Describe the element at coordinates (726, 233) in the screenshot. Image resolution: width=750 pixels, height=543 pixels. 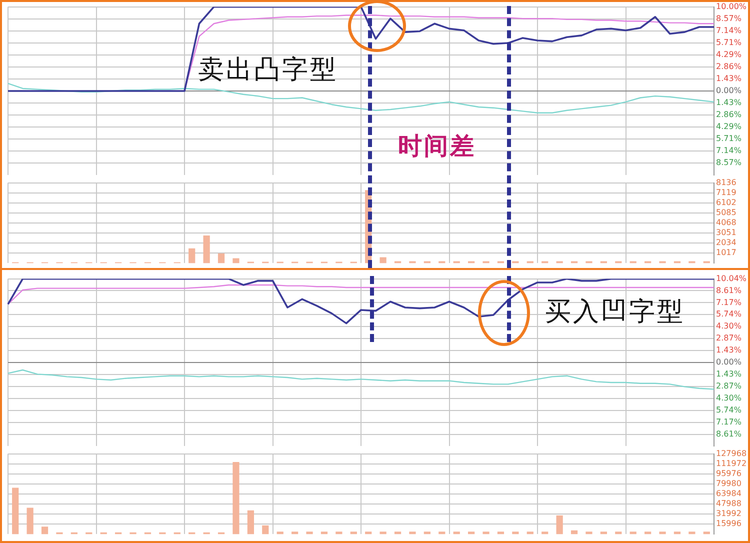
I see `y-tick-label: 3051` at that location.